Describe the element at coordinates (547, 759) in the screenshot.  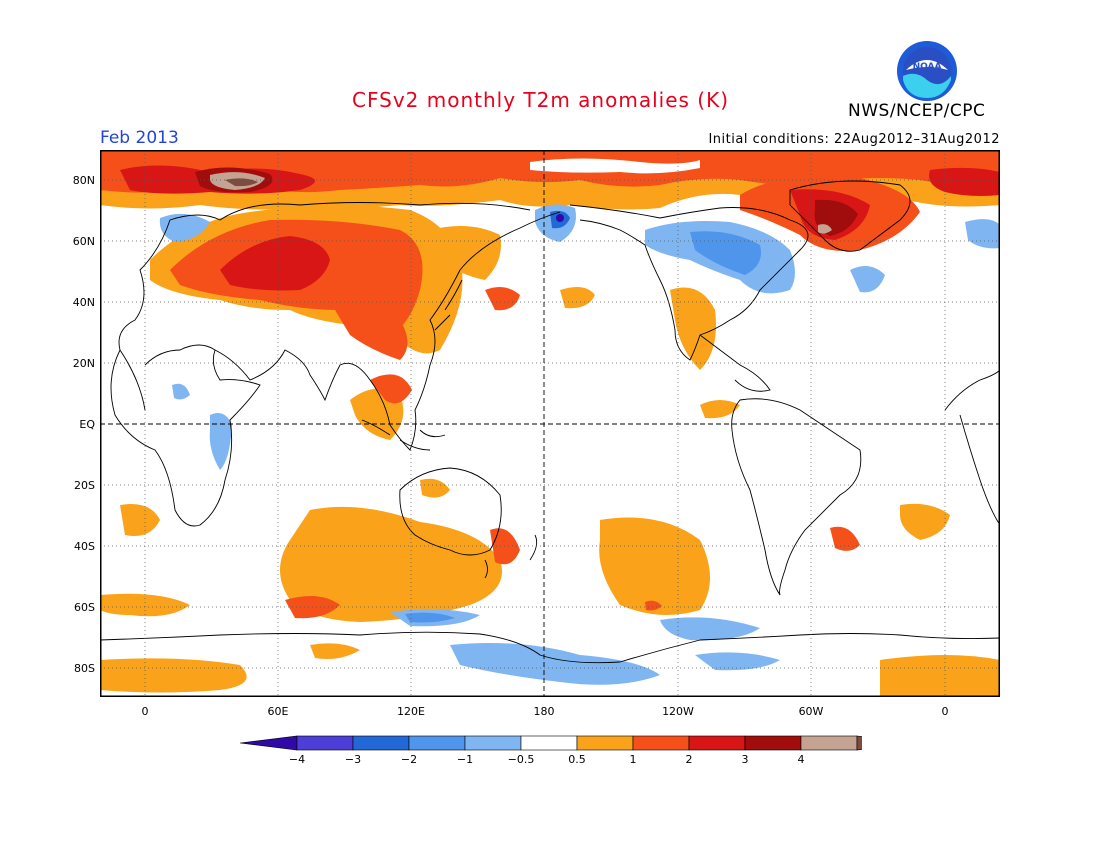
I see `colorbar-labels: −4 −3 −2 −1 −0.5 0.5 1 2 3 4` at that location.